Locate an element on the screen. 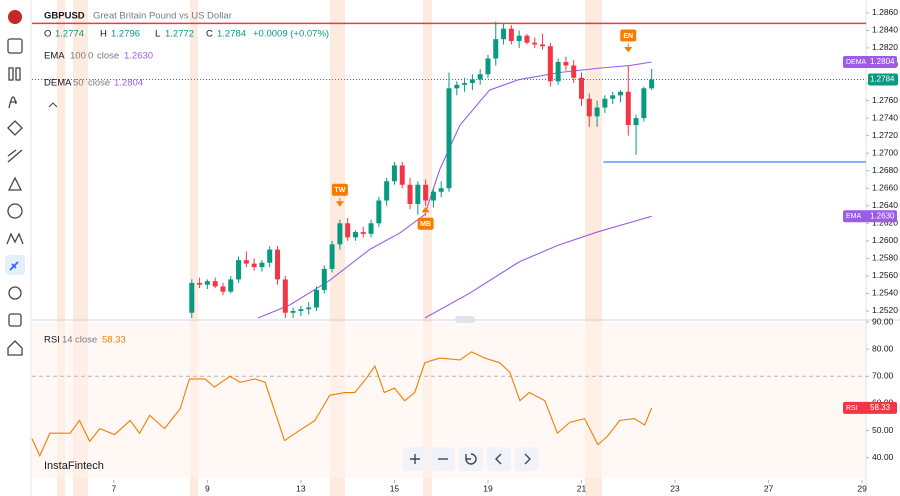 This screenshot has width=900, height=496. y-tick-label: 1.2860 is located at coordinates (885, 12).